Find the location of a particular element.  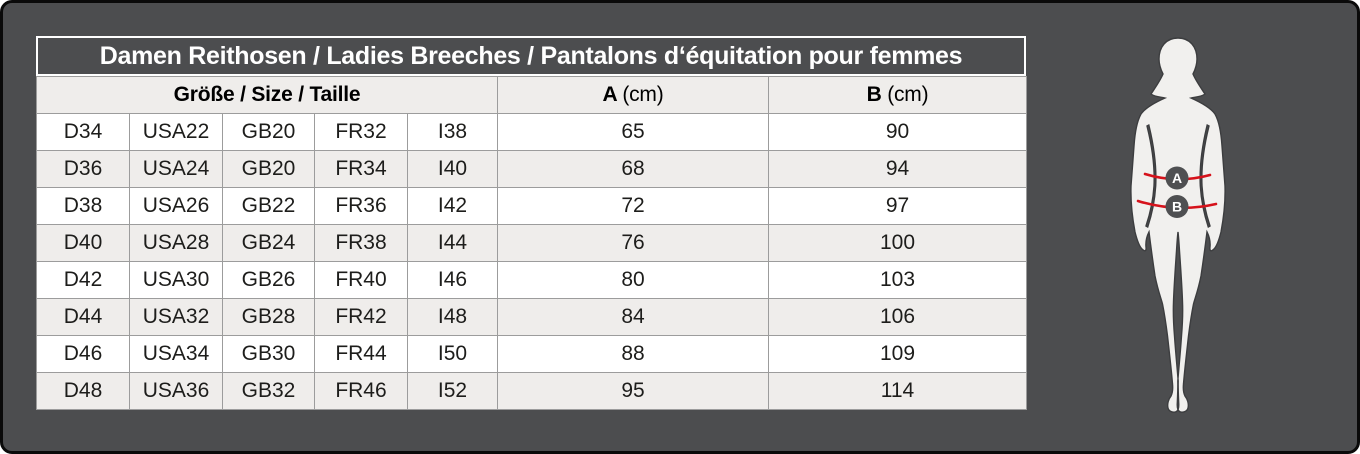

measurement-a-cell: 80 is located at coordinates (633, 280).